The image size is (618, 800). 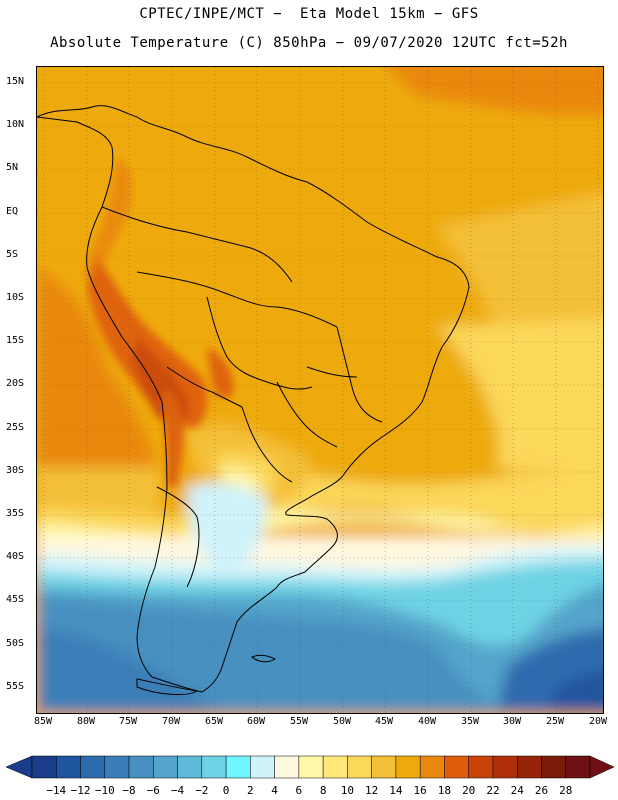 I want to click on lat-label: 50S, so click(x=15, y=643).